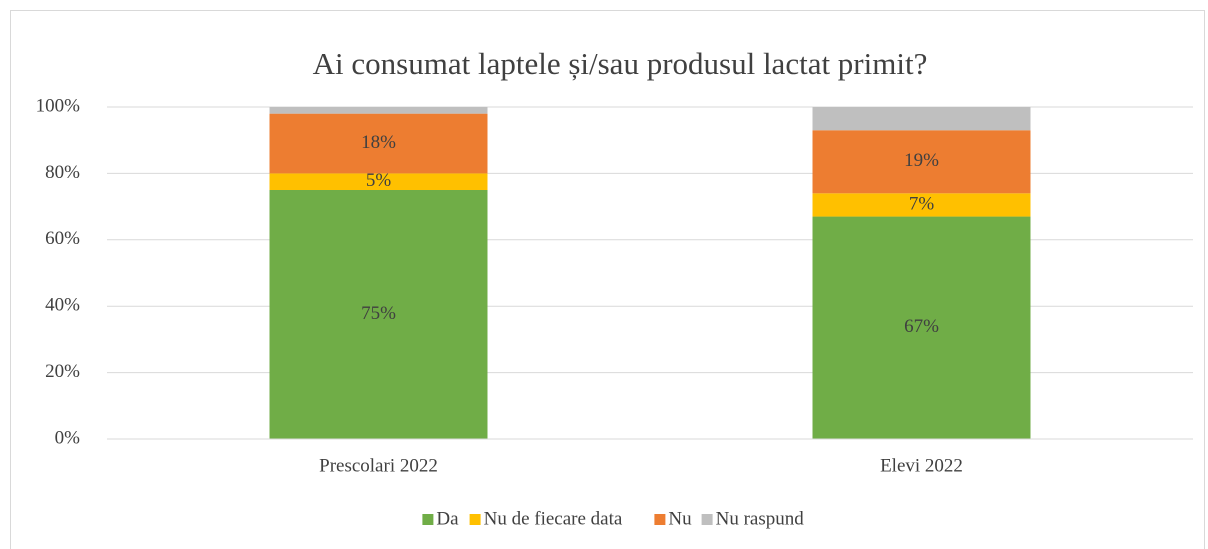 This screenshot has height=549, width=1208. I want to click on y-tick-label: 60%, so click(62, 238).